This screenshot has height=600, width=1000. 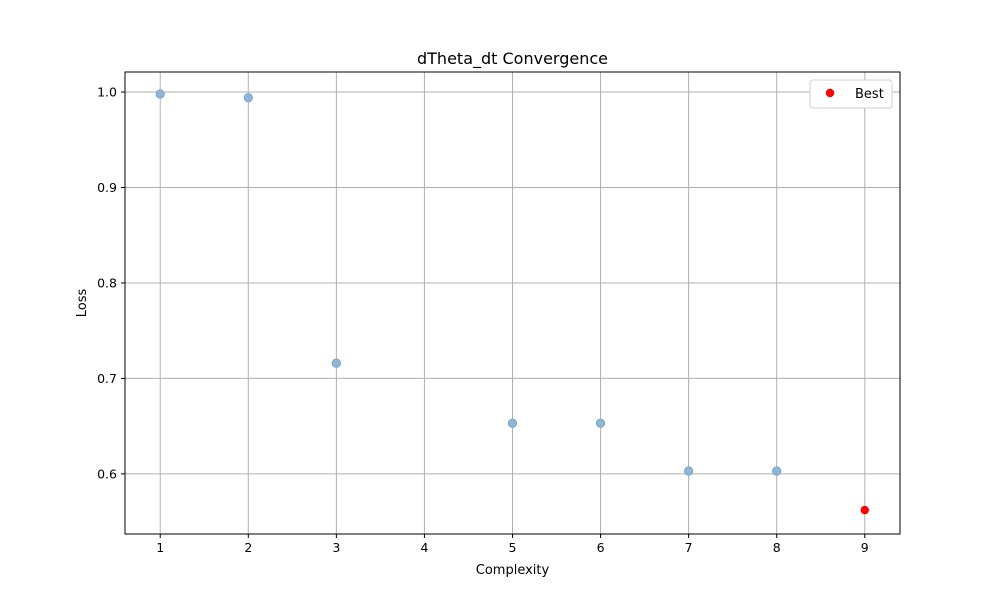 What do you see at coordinates (689, 547) in the screenshot?
I see `x-tick-label: 7` at bounding box center [689, 547].